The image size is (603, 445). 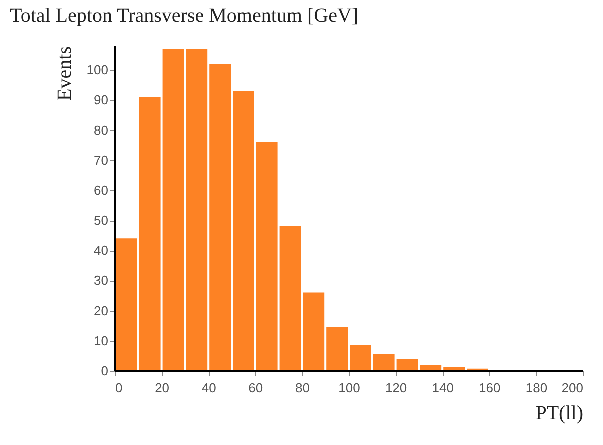 I want to click on y-axis-title: Events, so click(x=65, y=73).